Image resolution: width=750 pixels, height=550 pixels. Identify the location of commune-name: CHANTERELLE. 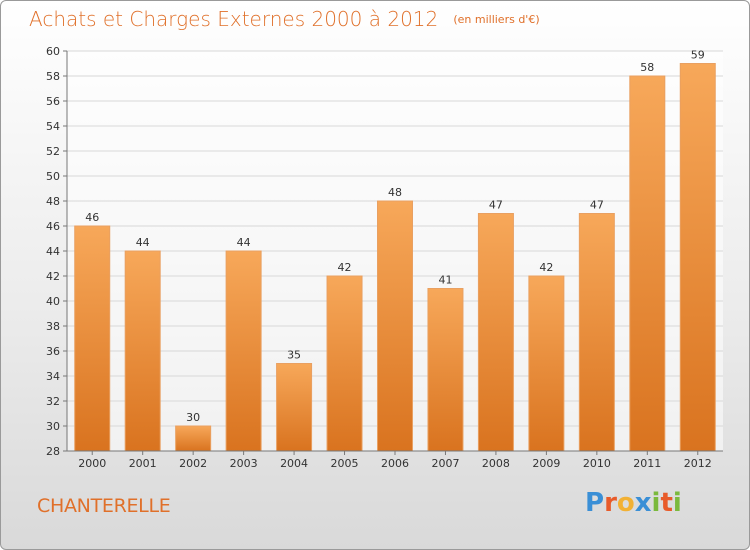
(104, 506).